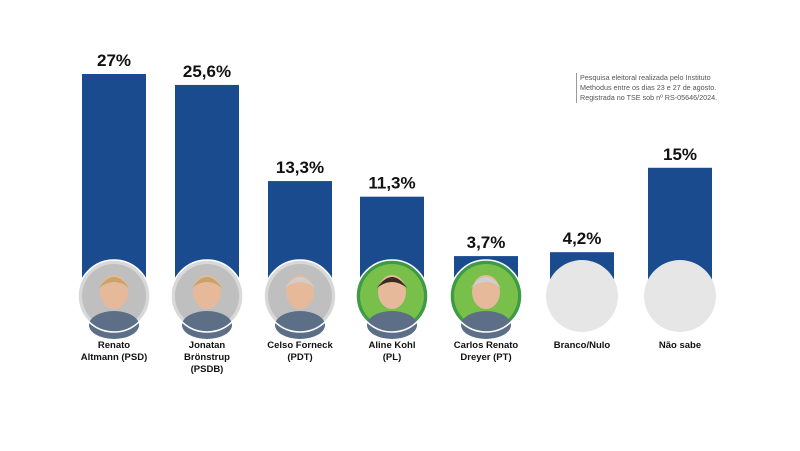  What do you see at coordinates (114, 357) in the screenshot?
I see `category-label: Altmann (PSD)` at bounding box center [114, 357].